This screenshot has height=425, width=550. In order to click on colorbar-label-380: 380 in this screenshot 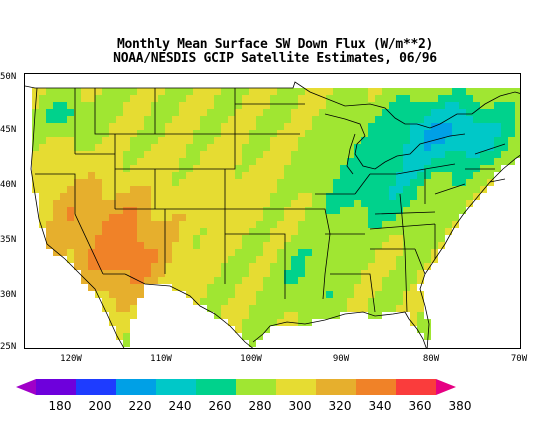, I will do `click(460, 406)`.